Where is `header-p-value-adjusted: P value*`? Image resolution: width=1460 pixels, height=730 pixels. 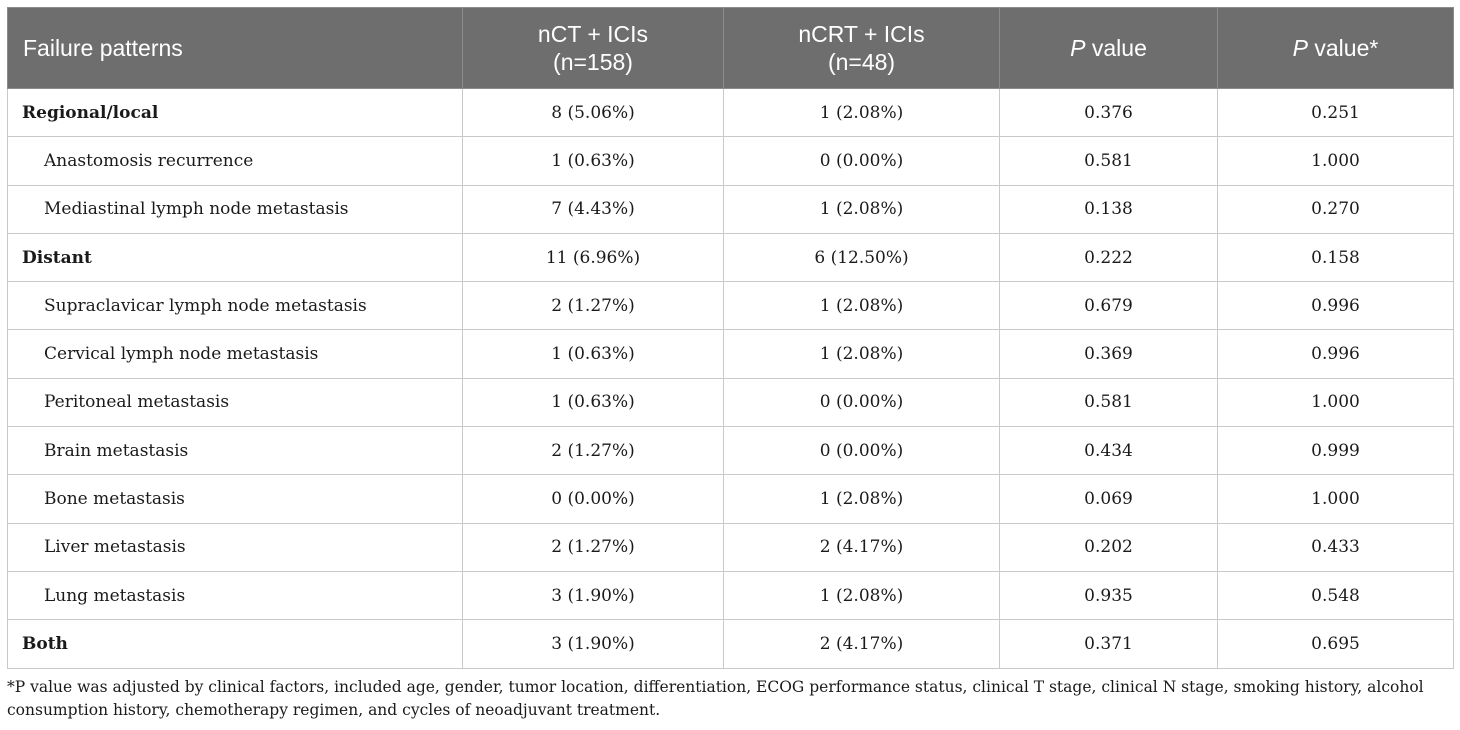 header-p-value-adjusted: P value* is located at coordinates (1335, 48).